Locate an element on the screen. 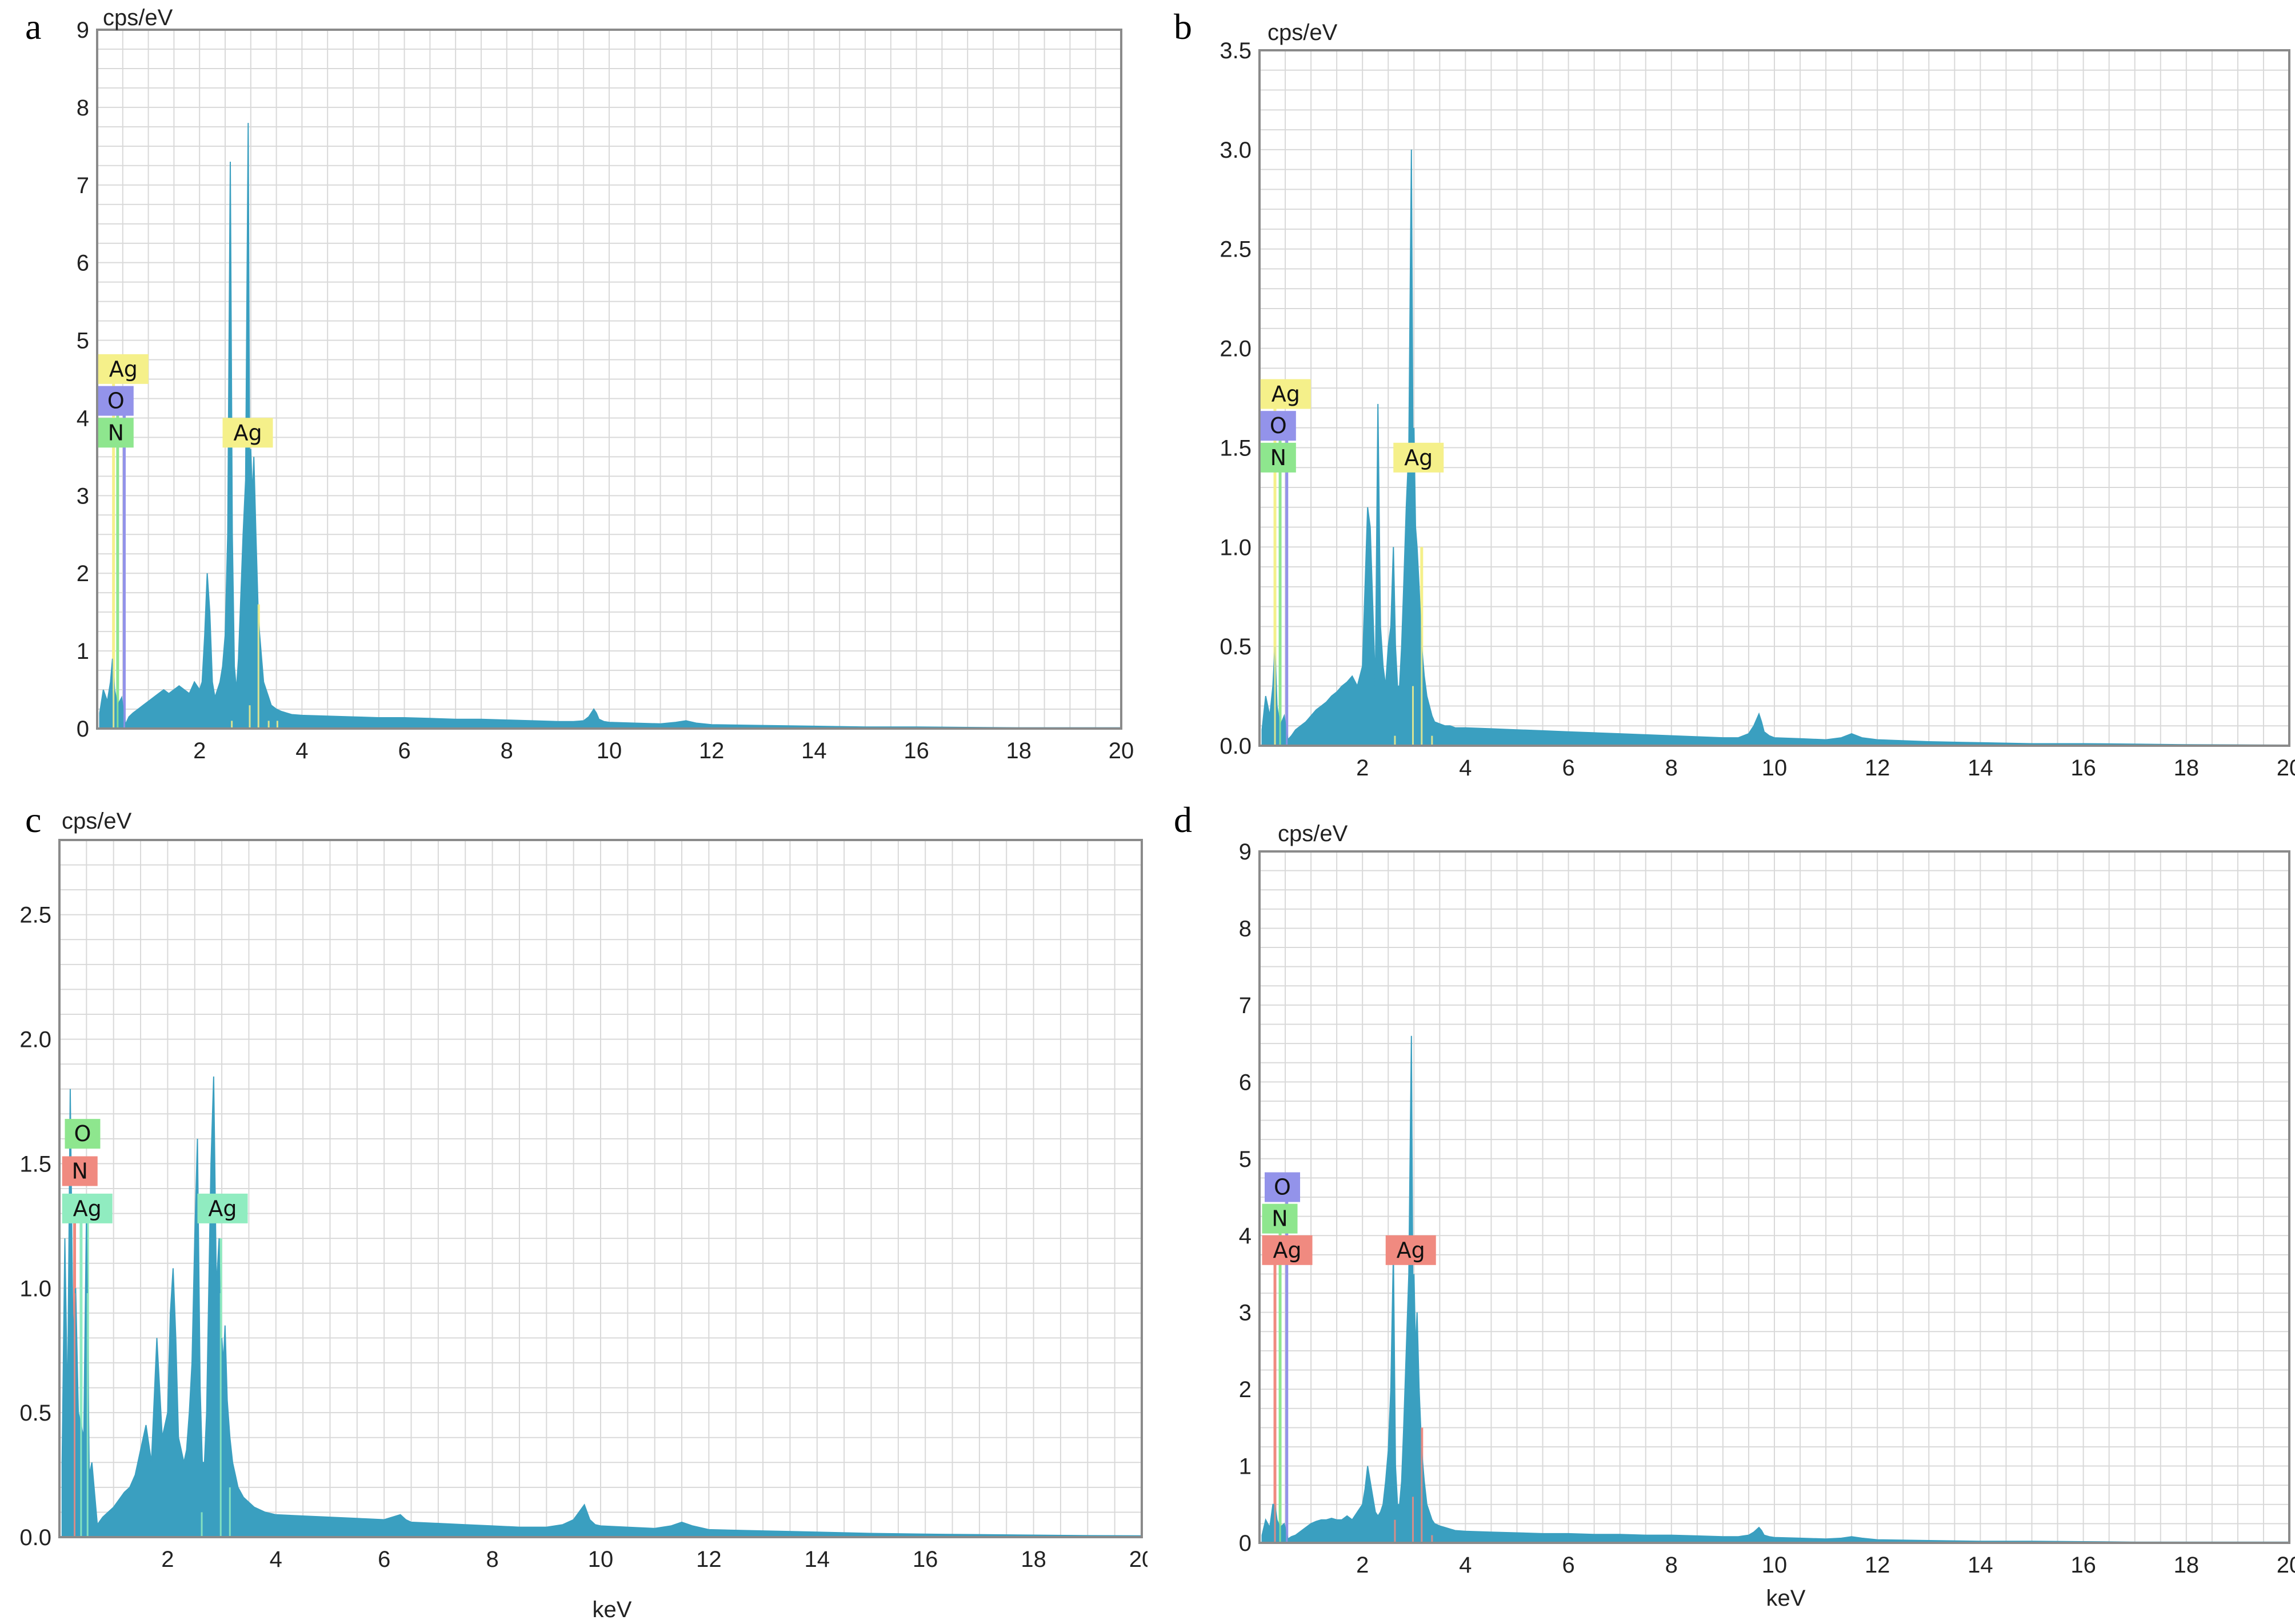  panel-label-a: a is located at coordinates (33, 26).